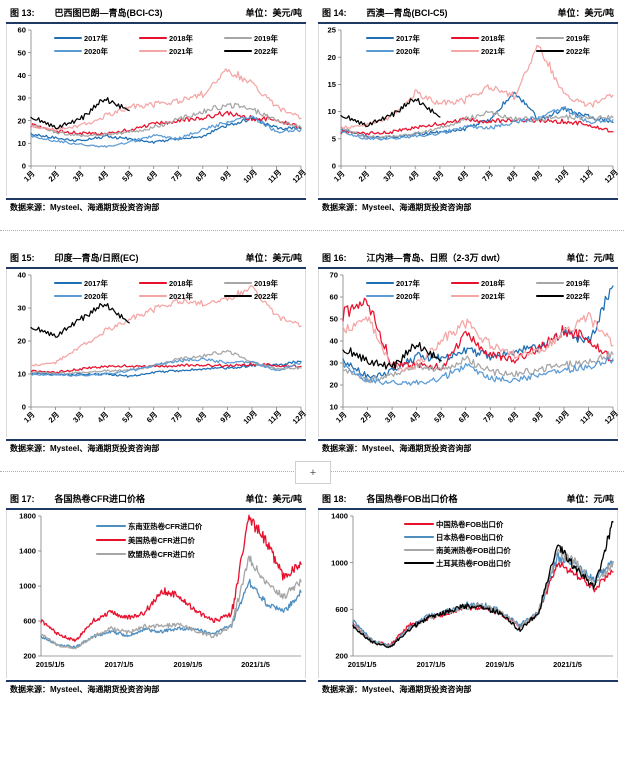  I want to click on panel-15-source: 数据来源：Mysteel、海通期货投资咨询部, so click(156, 448).